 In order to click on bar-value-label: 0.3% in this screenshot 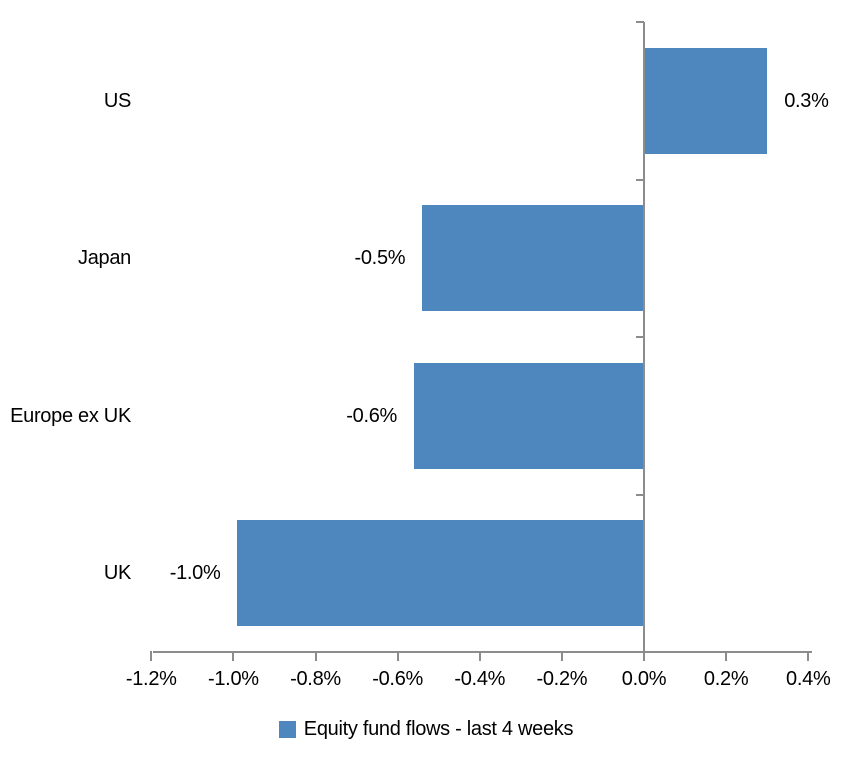, I will do `click(806, 100)`.